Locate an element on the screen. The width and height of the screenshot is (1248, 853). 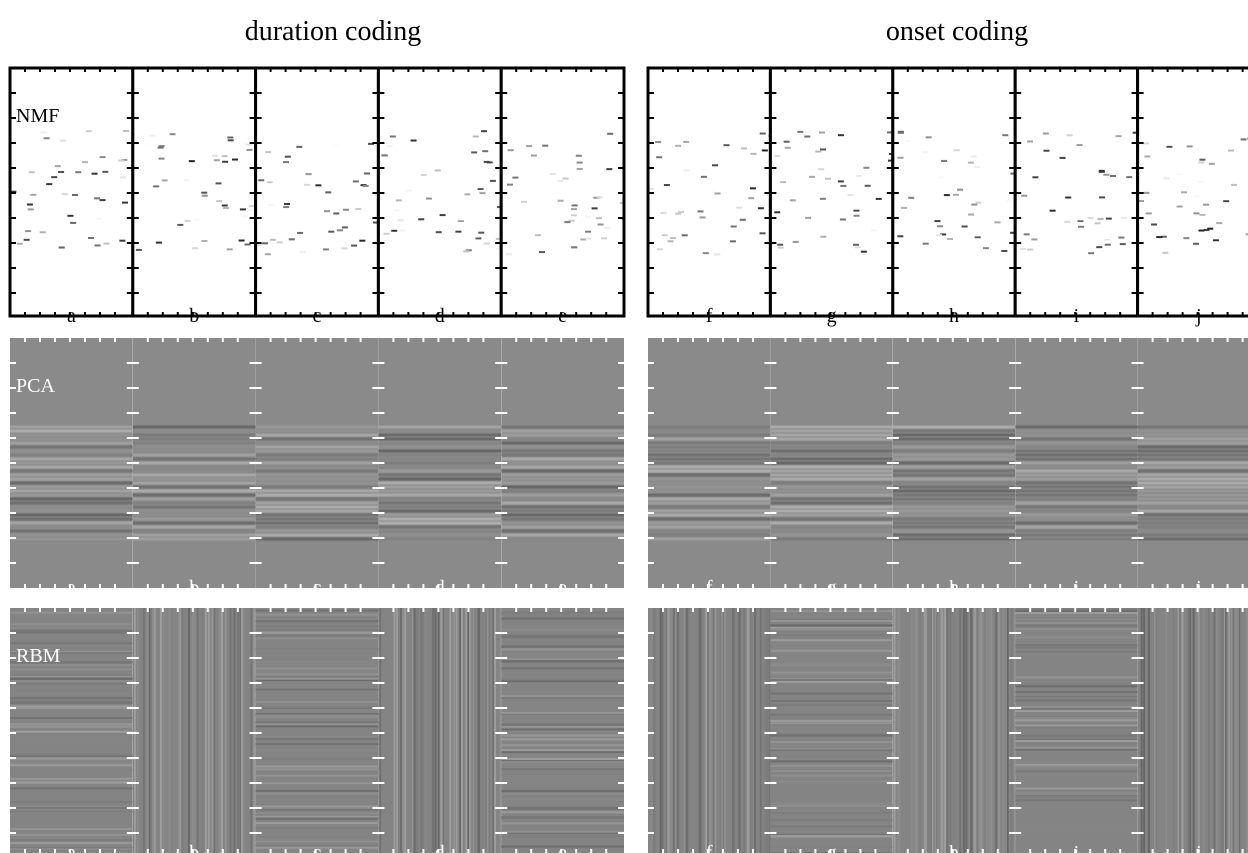
panel: f is located at coordinates (709, 196).